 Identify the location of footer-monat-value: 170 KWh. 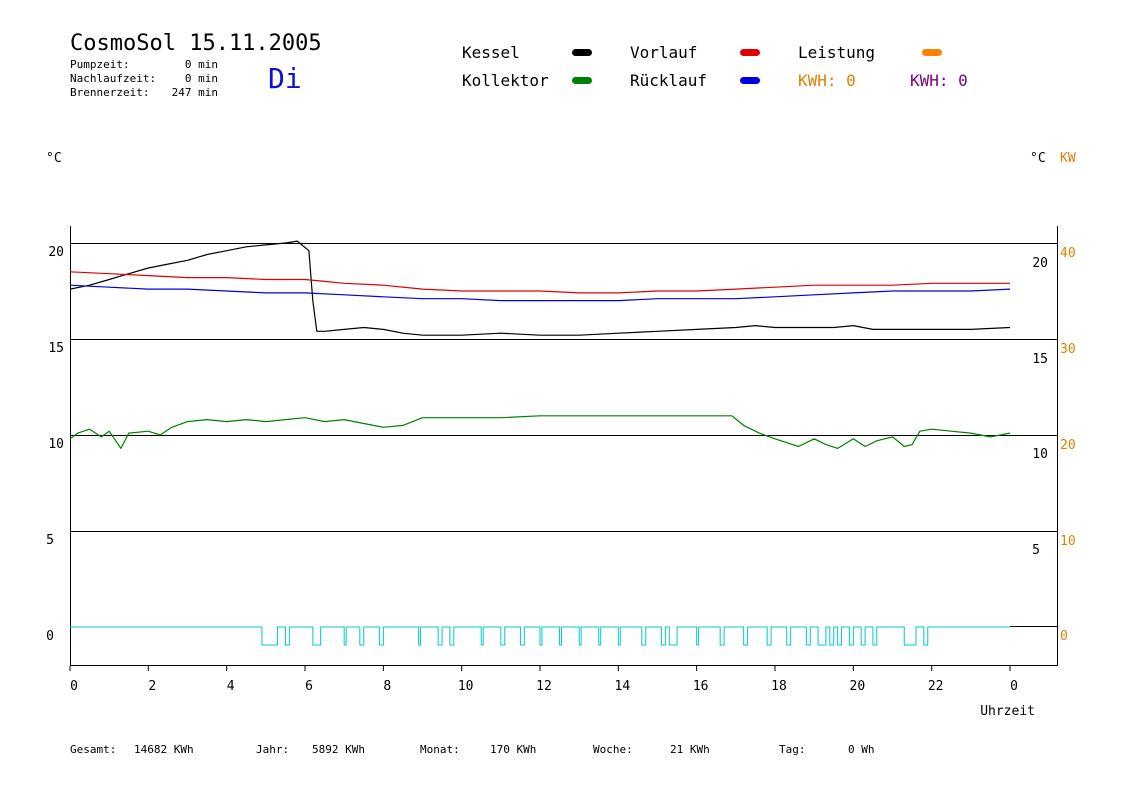
(513, 749).